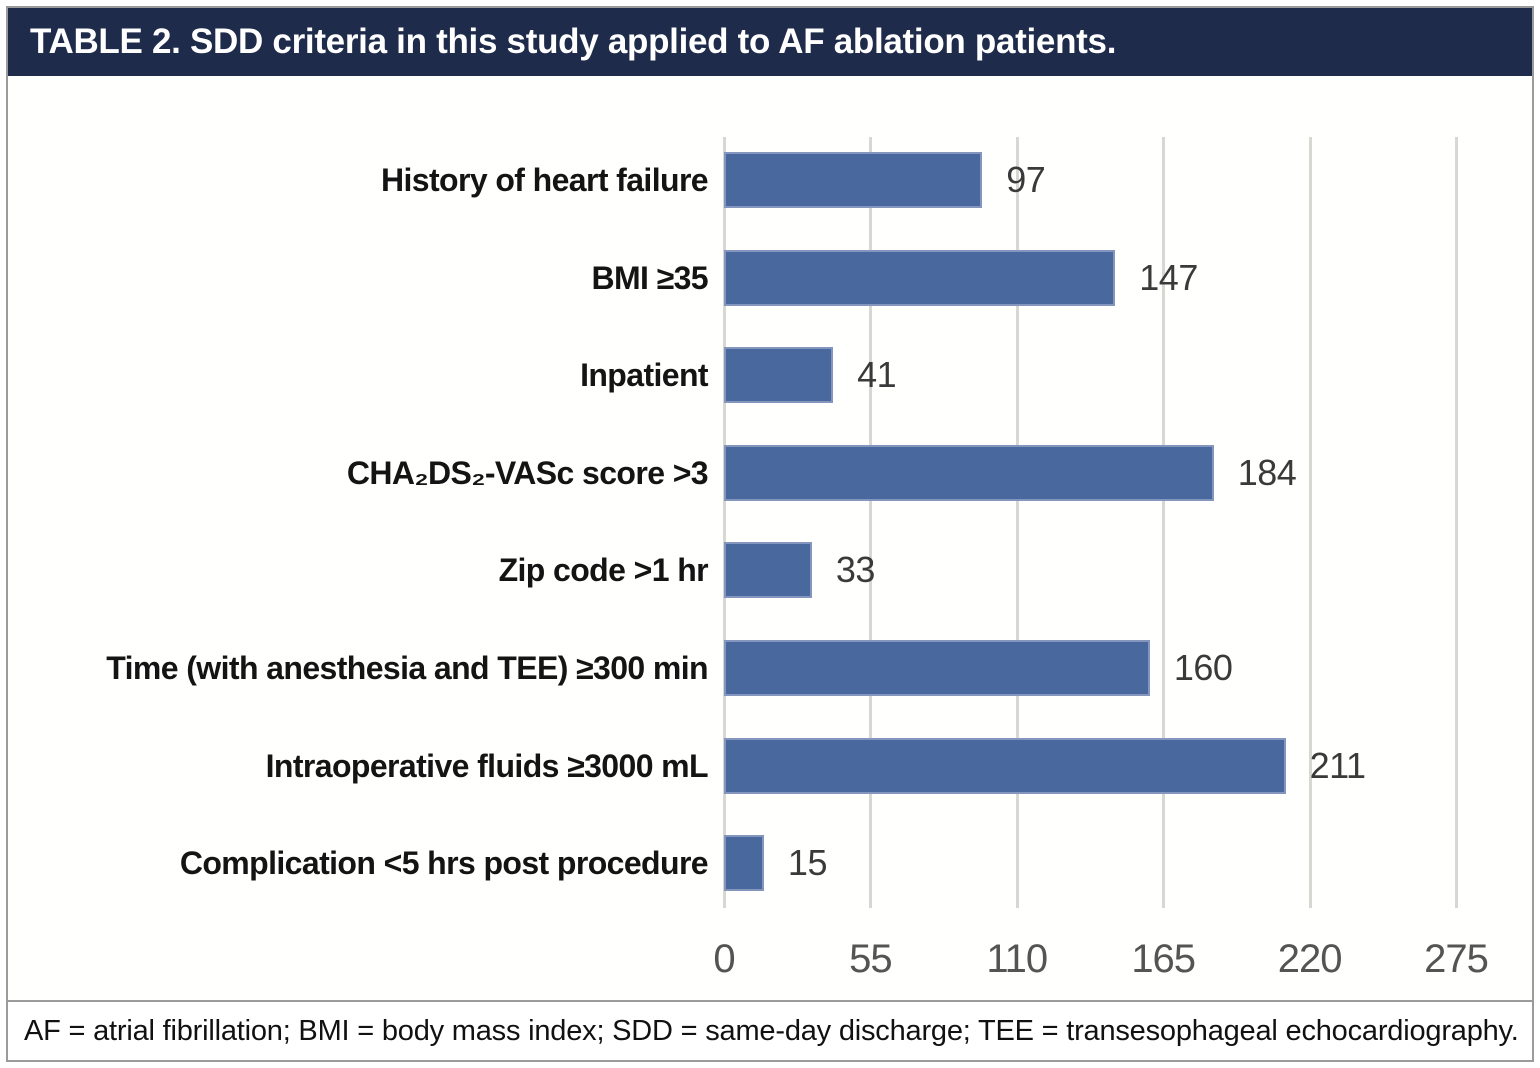 The width and height of the screenshot is (1540, 1068). I want to click on value-label: 41, so click(877, 375).